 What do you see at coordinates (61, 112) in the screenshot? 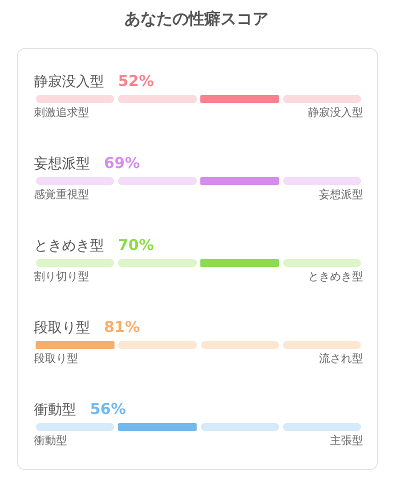
I see `category-label: 刺激追求型` at bounding box center [61, 112].